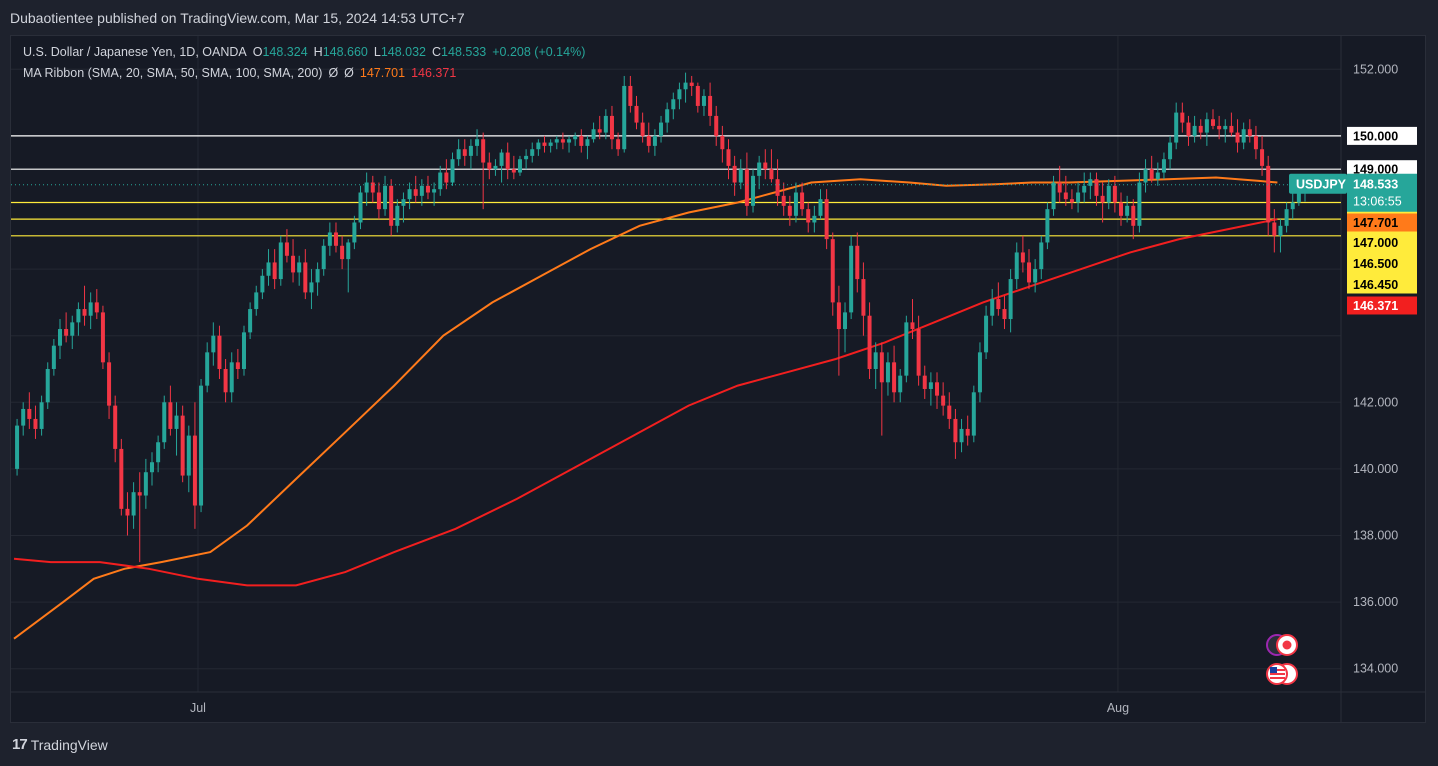  What do you see at coordinates (1377, 202) in the screenshot?
I see `countdown-label: 13:06:55` at bounding box center [1377, 202].